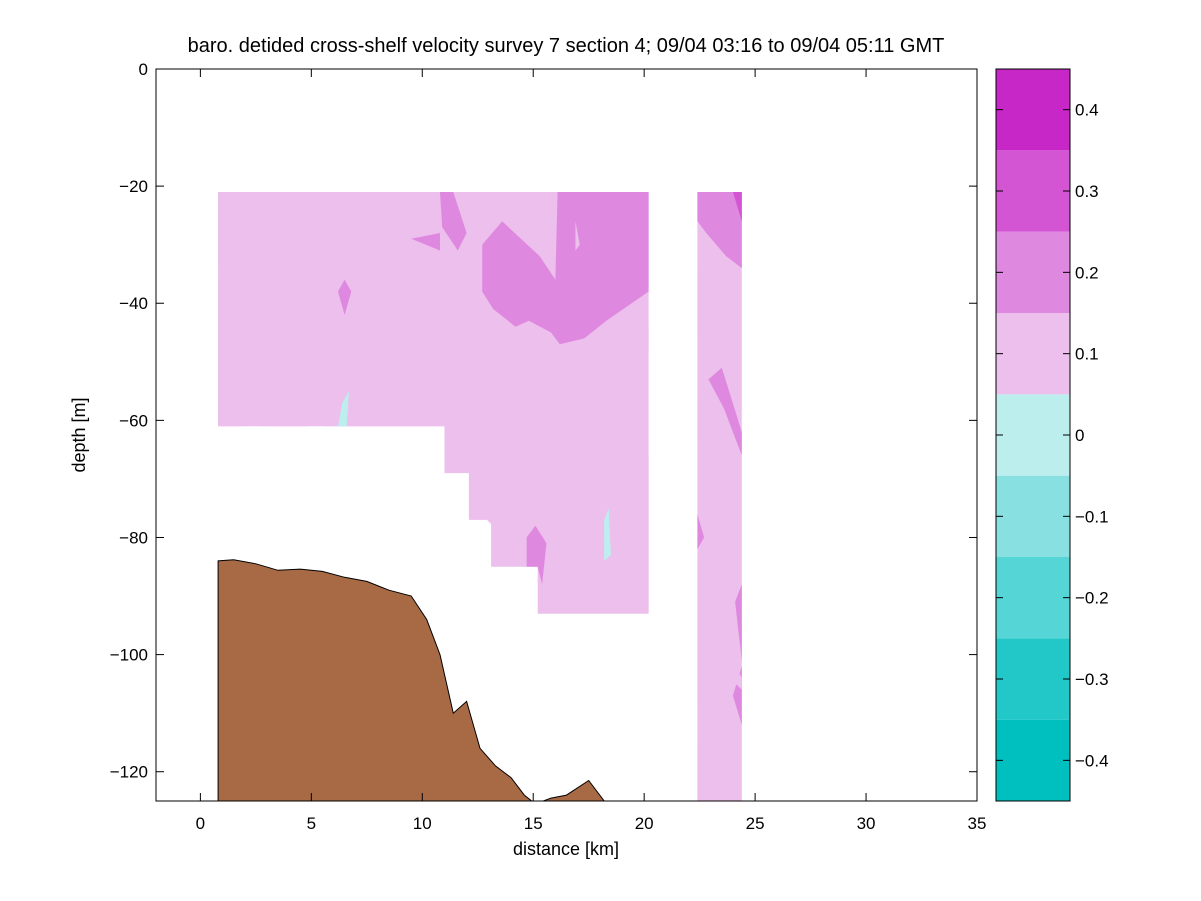  I want to click on colorbar-tick-label-8: −0.4, so click(1092, 760).